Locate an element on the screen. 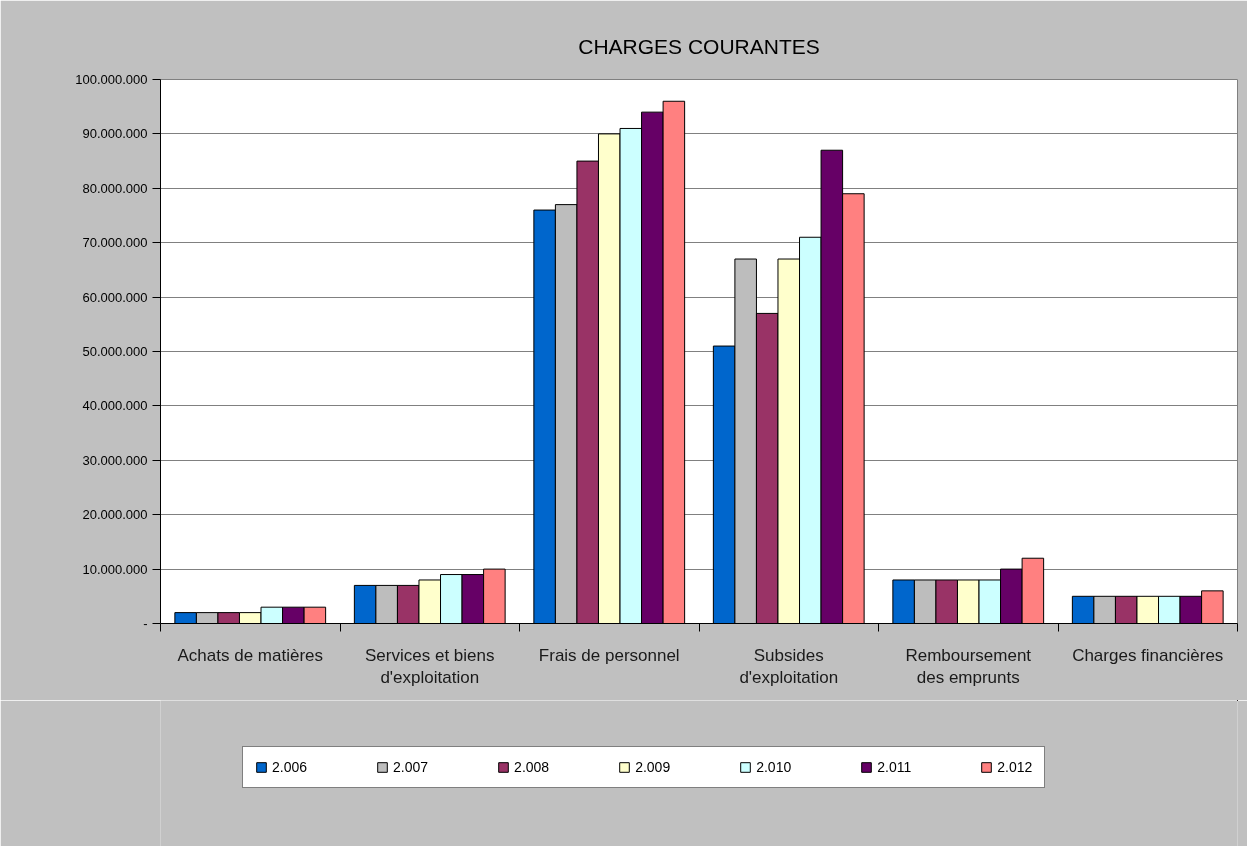  x-tick-label: Subsides d'exploitation is located at coordinates (789, 666).